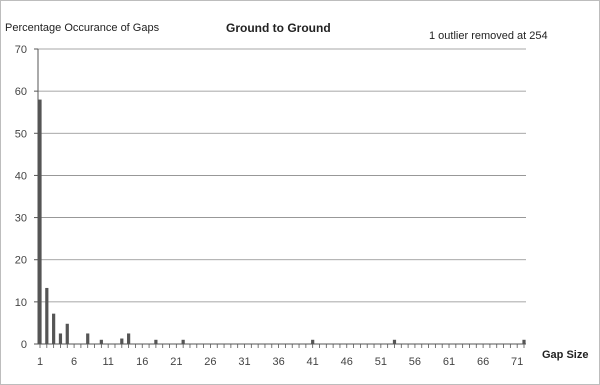  What do you see at coordinates (278, 28) in the screenshot?
I see `chart-title: Ground to Ground` at bounding box center [278, 28].